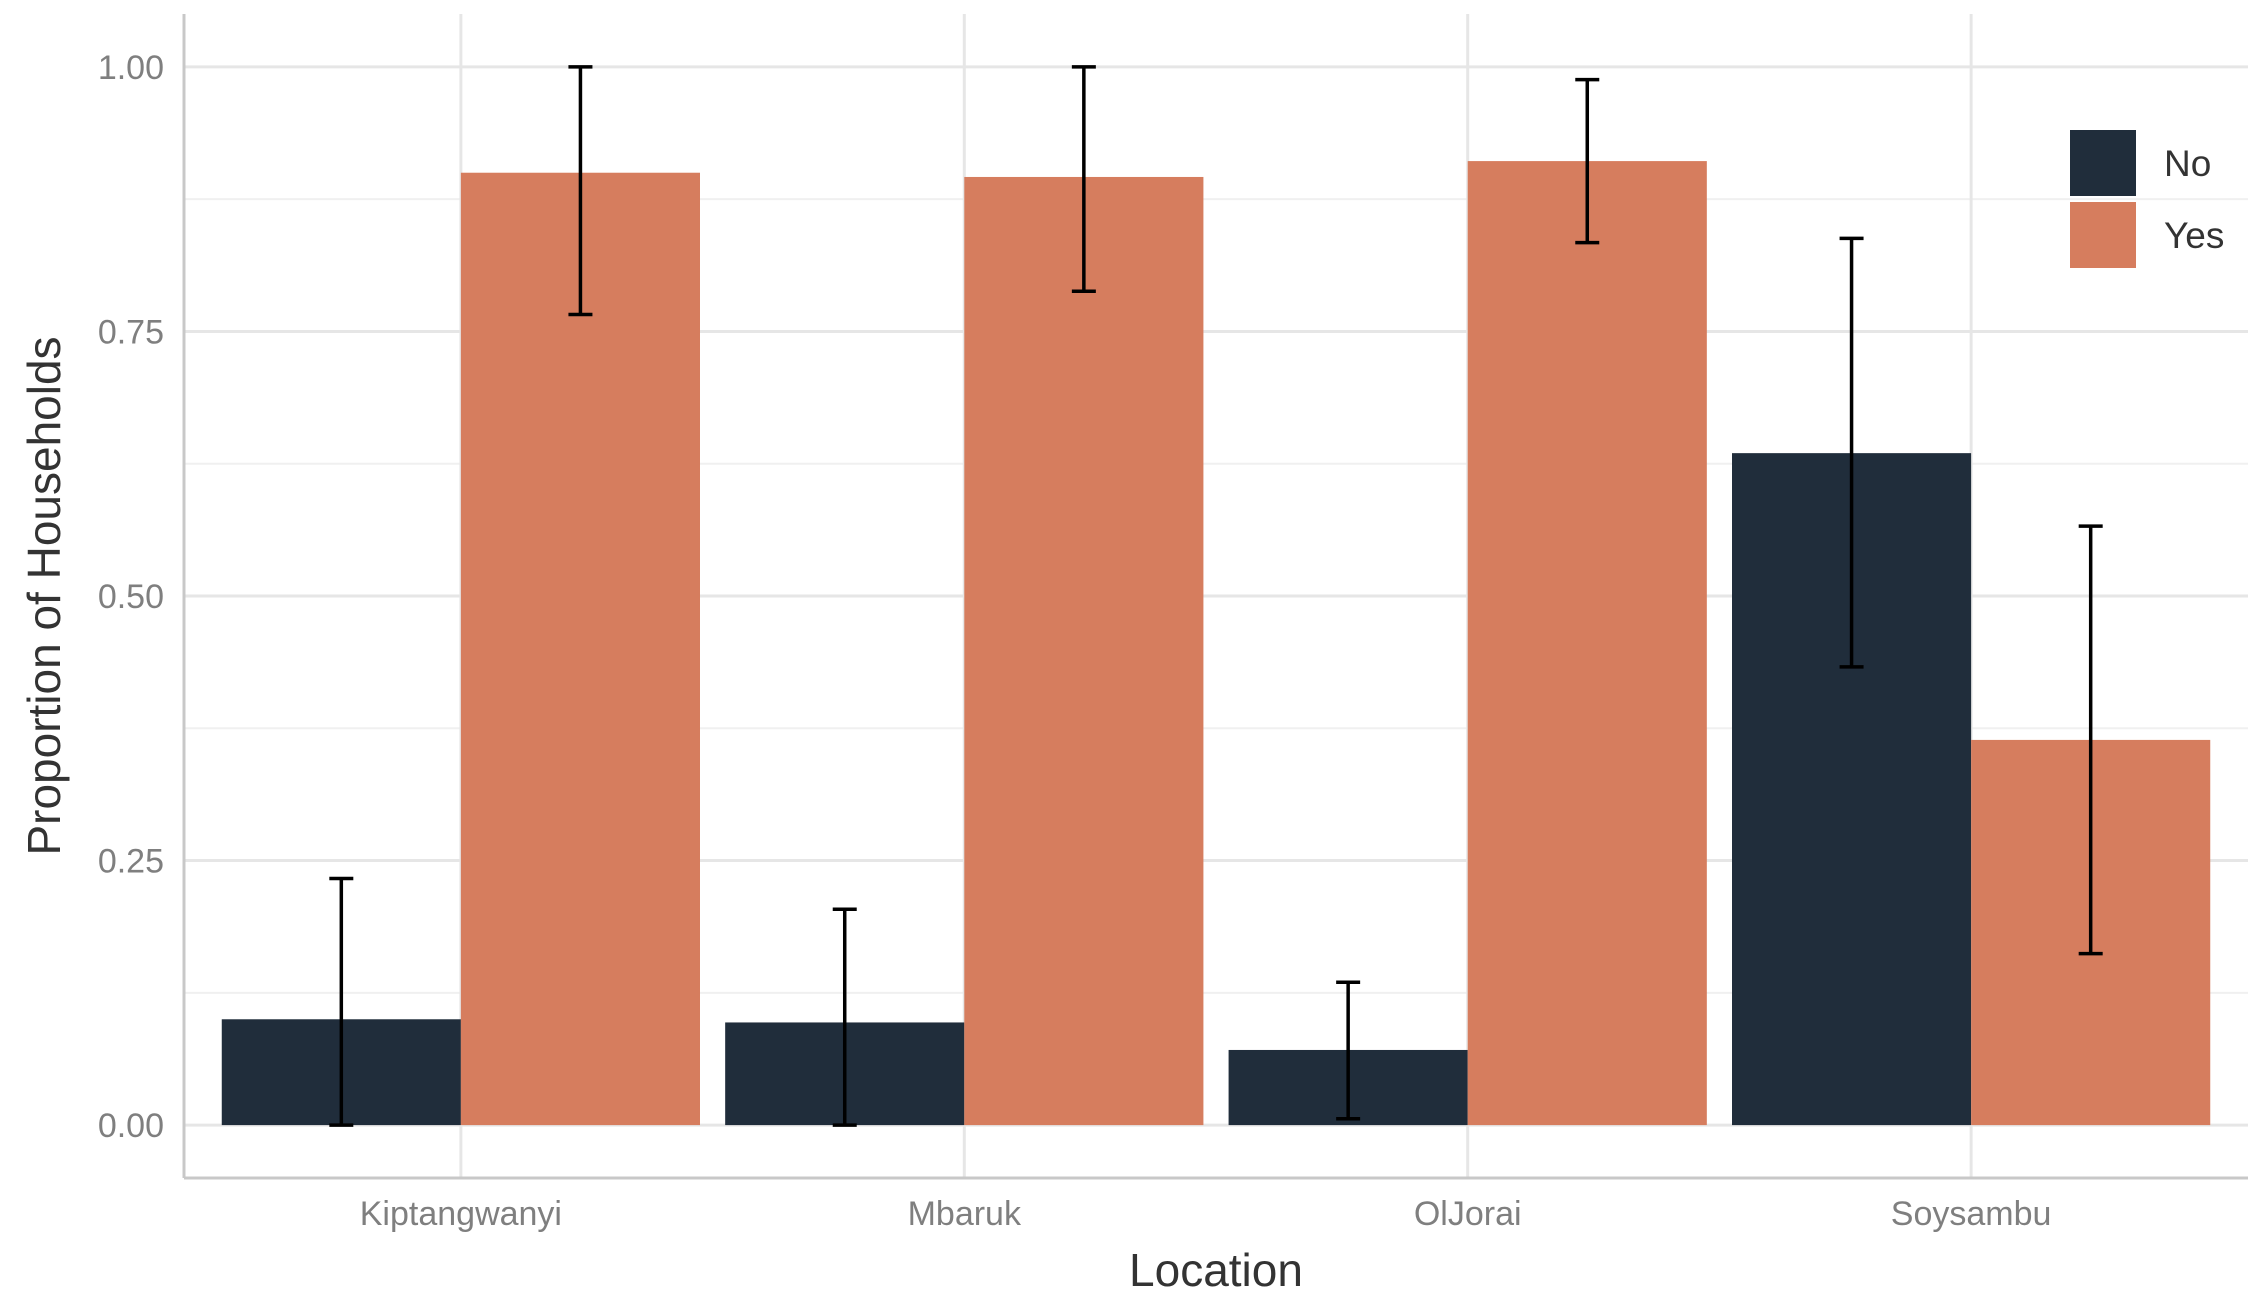 The height and width of the screenshot is (1313, 2262). I want to click on y-tick-label: 0.75, so click(131, 332).